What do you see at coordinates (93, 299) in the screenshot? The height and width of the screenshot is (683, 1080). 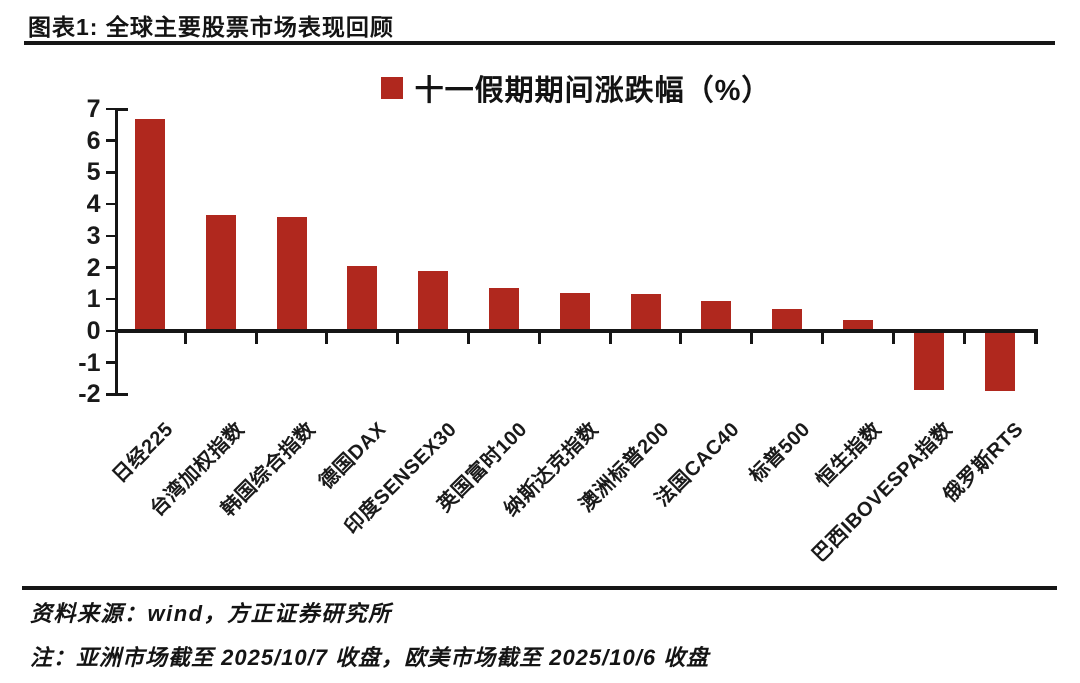 I see `y-axis-tick-label: 1` at bounding box center [93, 299].